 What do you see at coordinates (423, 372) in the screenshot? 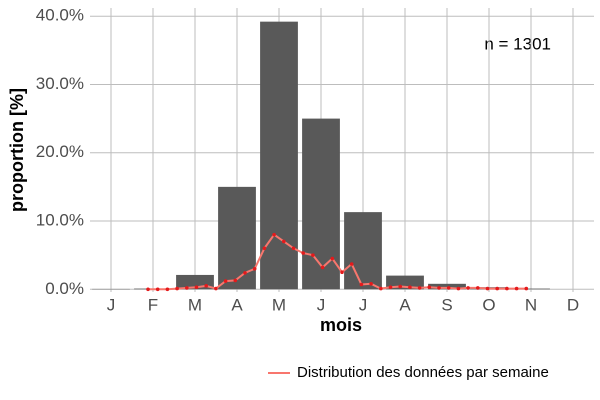
I see `legend-label: Distribution des données par semaine` at bounding box center [423, 372].